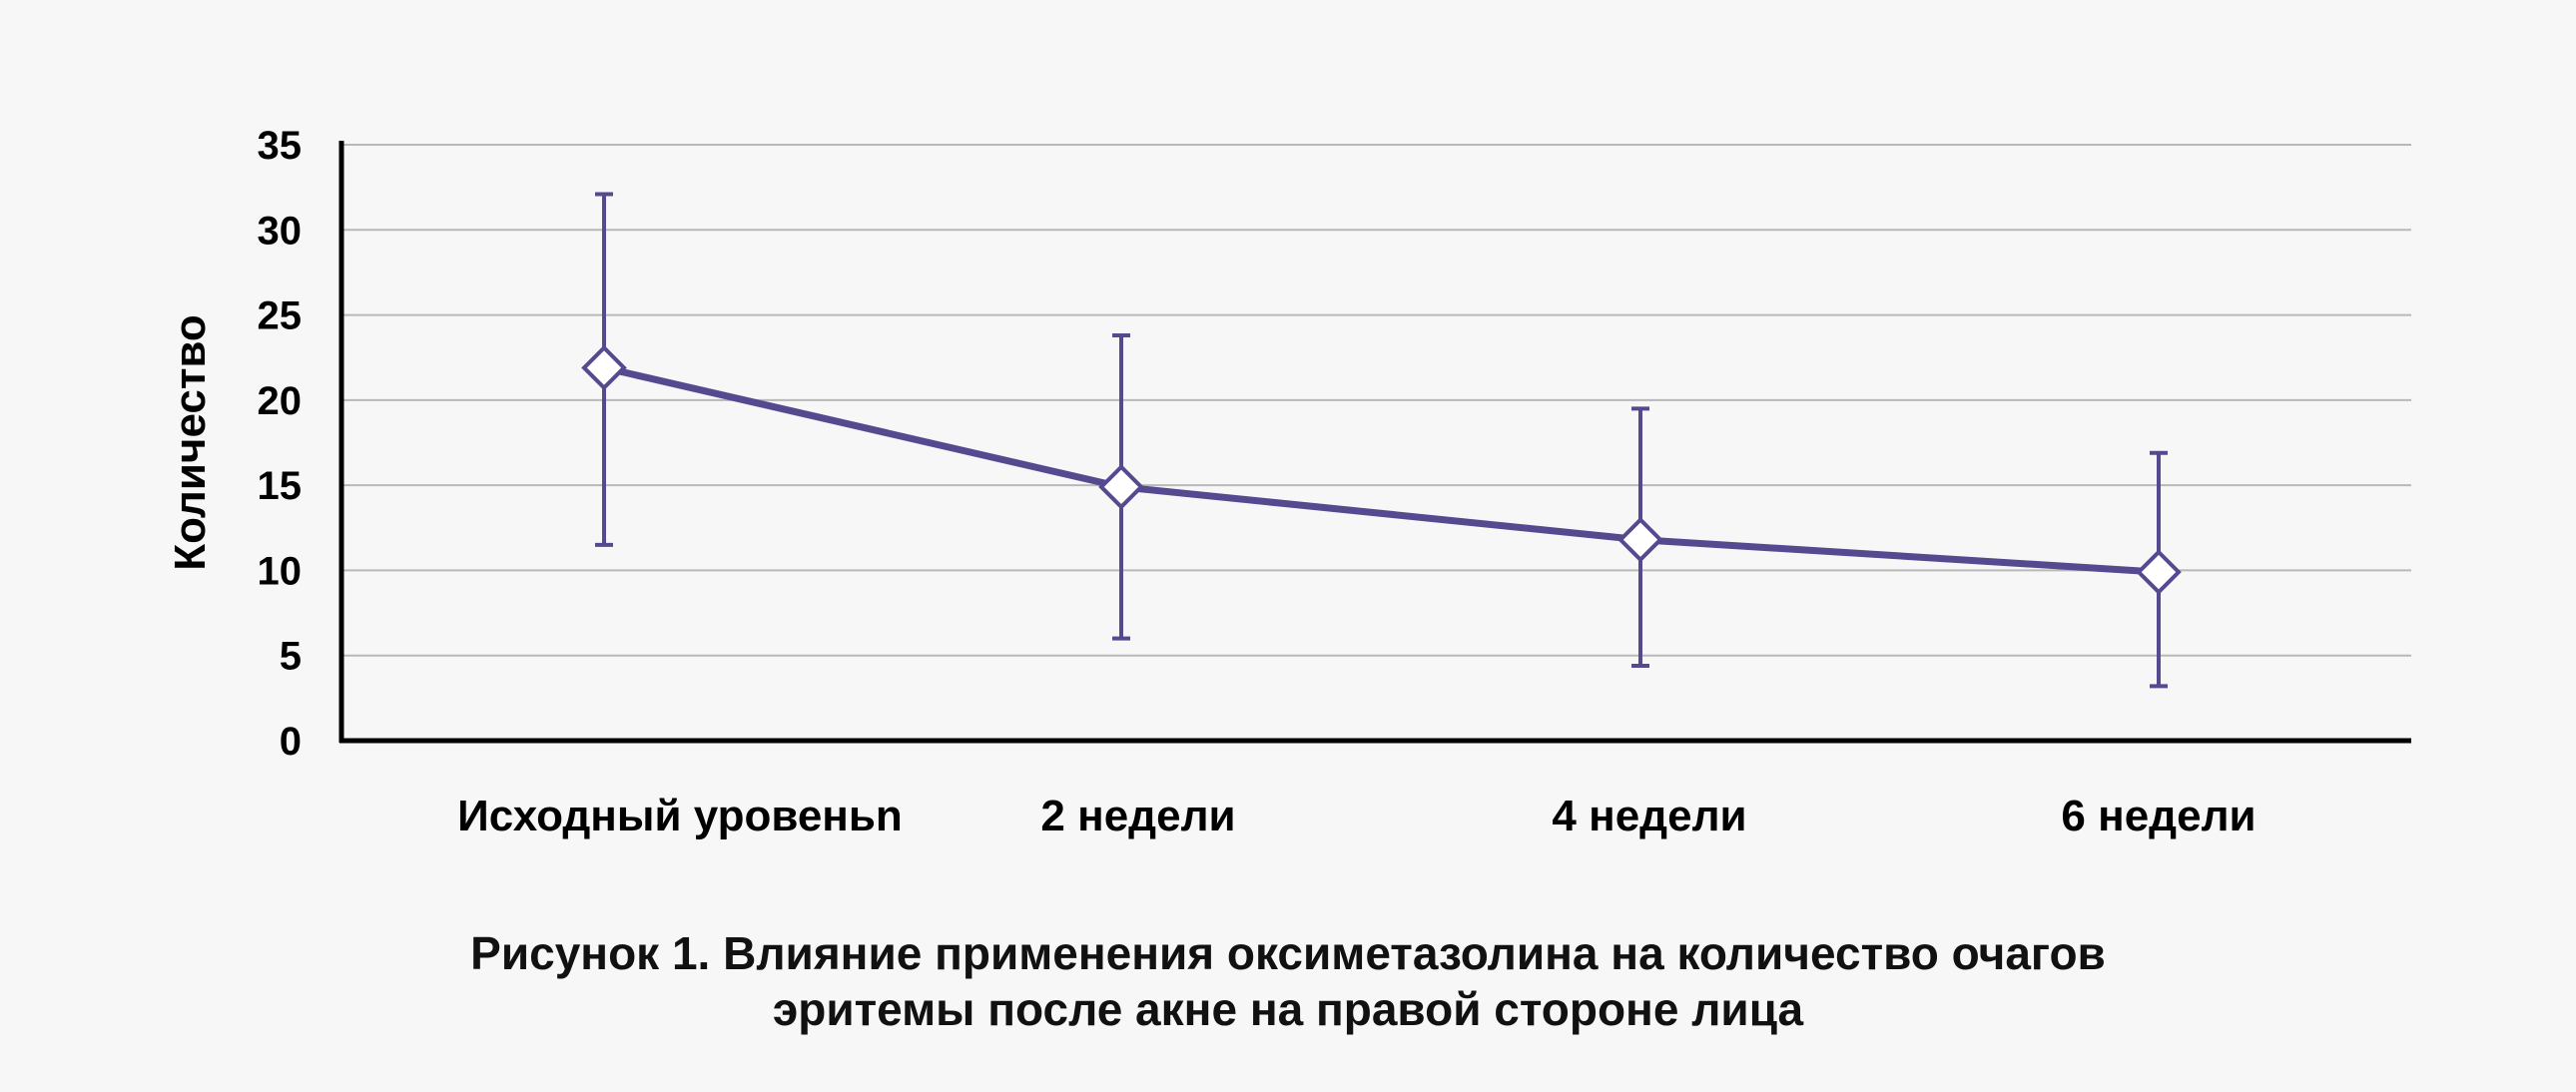  I want to click on y-tick-label: 20, so click(280, 401).